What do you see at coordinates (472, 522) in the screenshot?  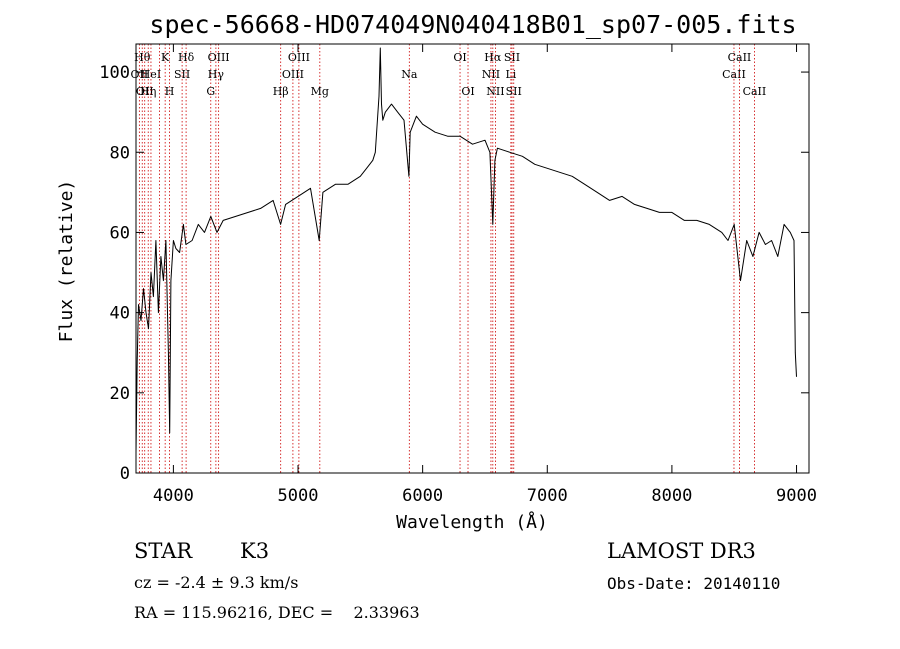 I see `x-axis-label: Wavelength (Å)` at bounding box center [472, 522].